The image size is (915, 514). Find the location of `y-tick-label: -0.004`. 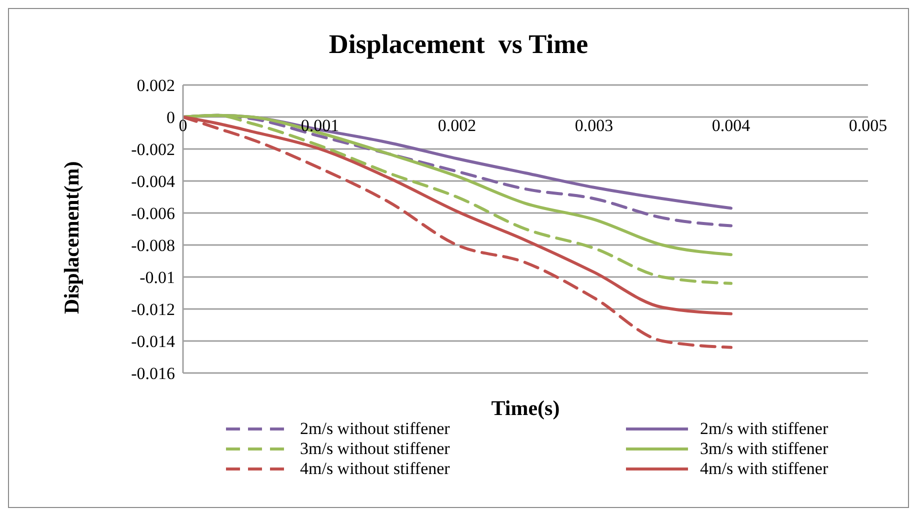

y-tick-label: -0.004 is located at coordinates (153, 182).